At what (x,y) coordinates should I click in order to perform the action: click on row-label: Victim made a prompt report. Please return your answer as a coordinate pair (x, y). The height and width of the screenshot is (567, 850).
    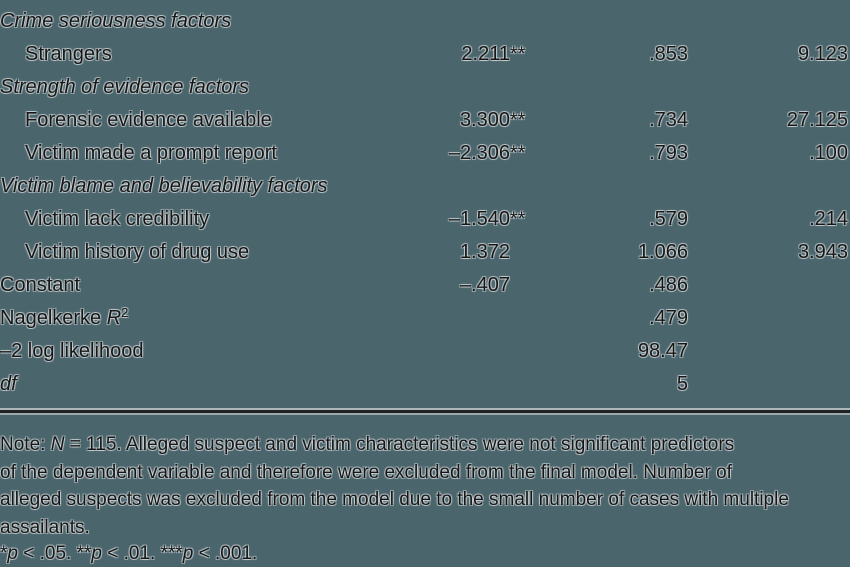
    Looking at the image, I should click on (151, 153).